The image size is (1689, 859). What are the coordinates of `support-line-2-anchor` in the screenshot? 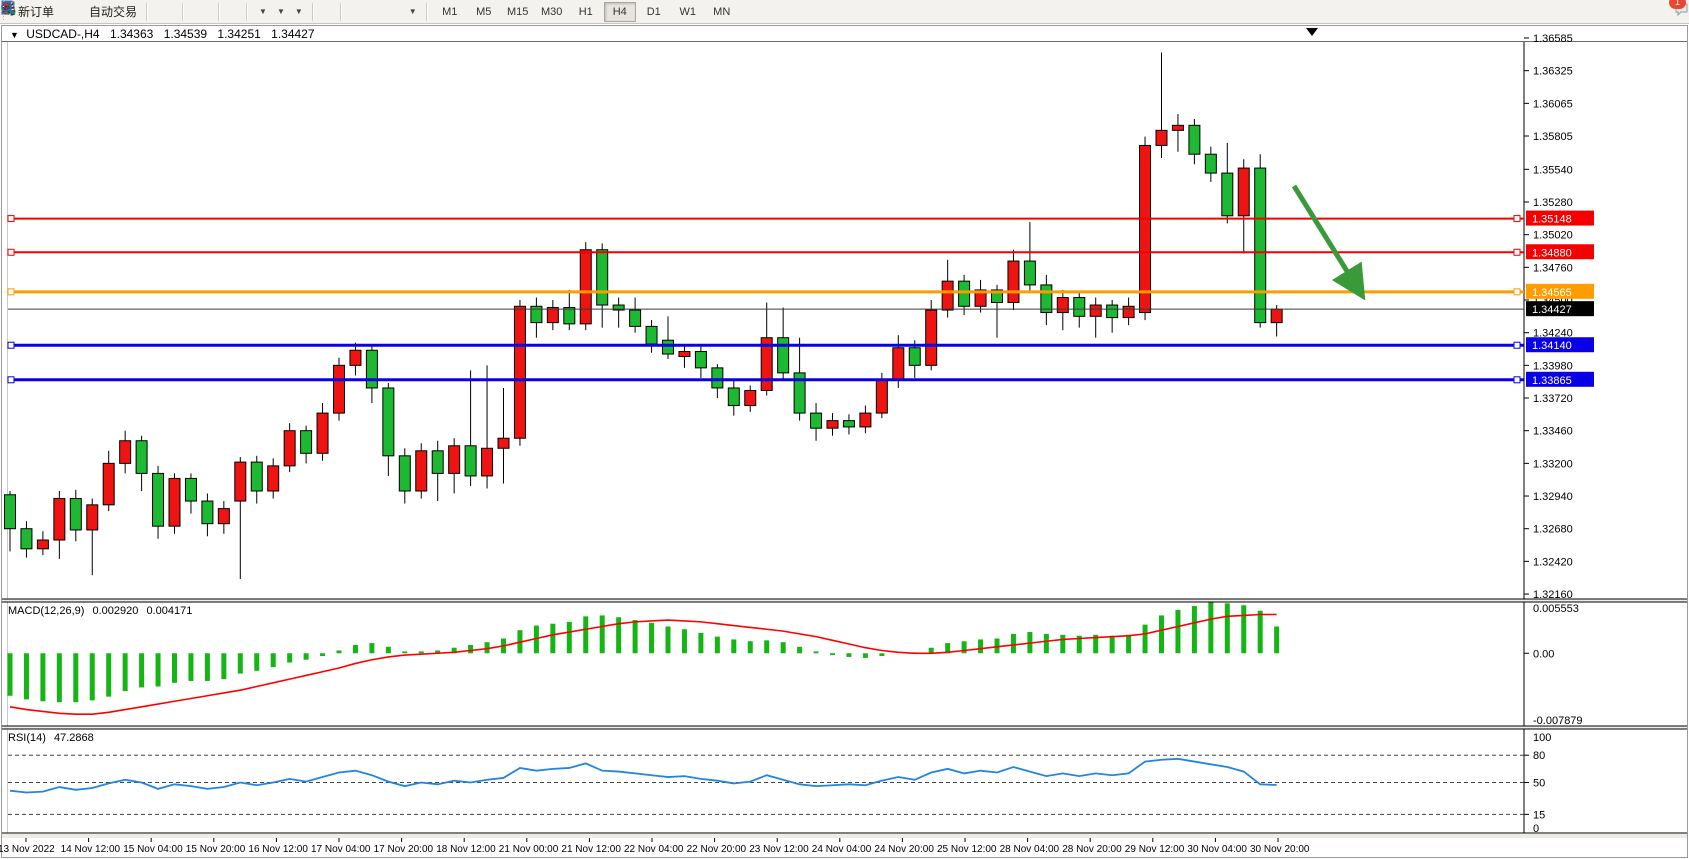 It's located at (11, 380).